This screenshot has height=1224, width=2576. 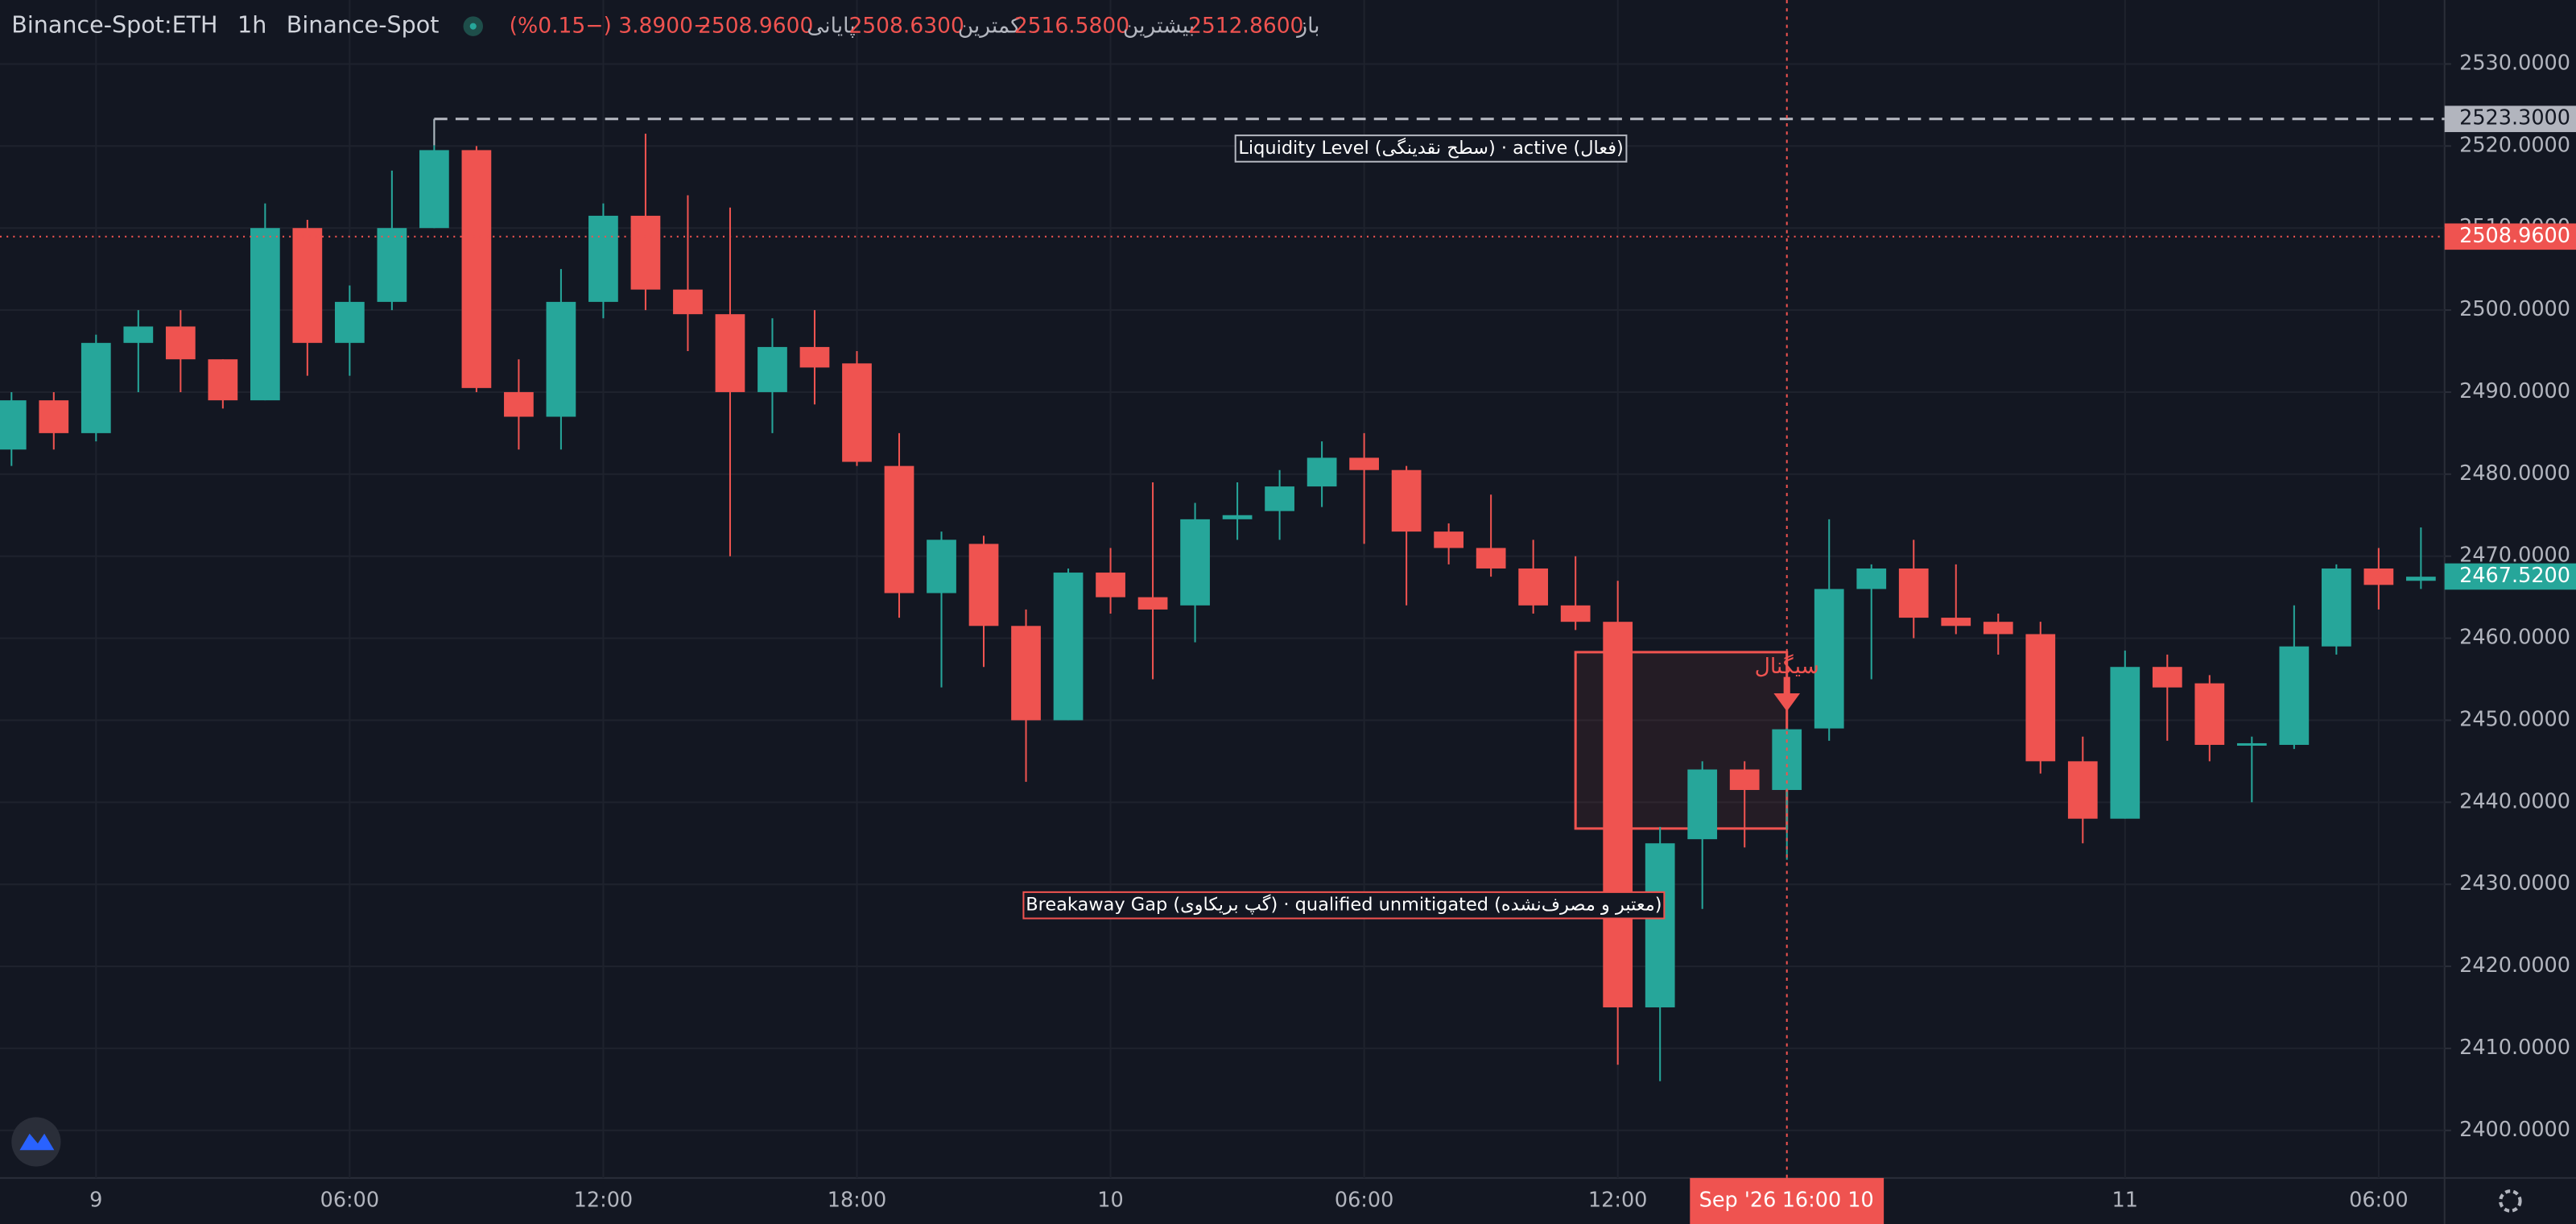 I want to click on price-label: 2508.9600, so click(x=2514, y=236).